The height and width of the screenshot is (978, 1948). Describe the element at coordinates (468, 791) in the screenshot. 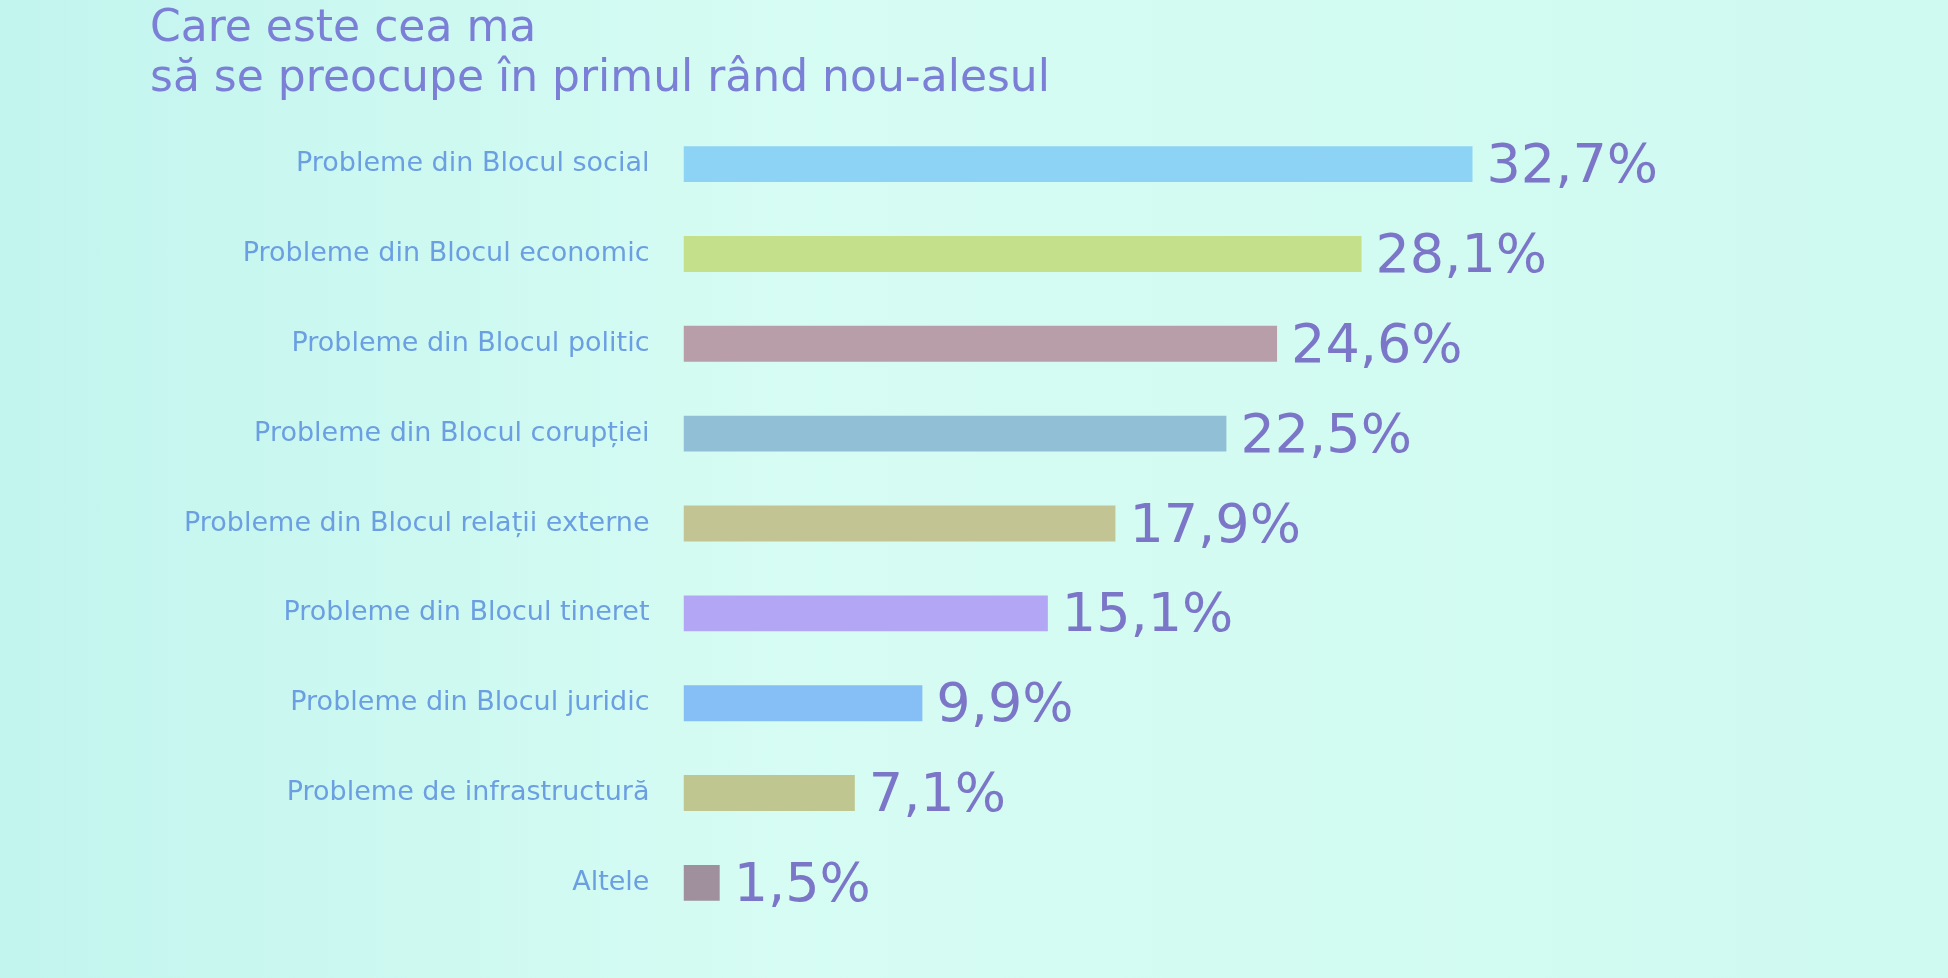

I see `y-tick-label: Probleme de infrastructură` at that location.